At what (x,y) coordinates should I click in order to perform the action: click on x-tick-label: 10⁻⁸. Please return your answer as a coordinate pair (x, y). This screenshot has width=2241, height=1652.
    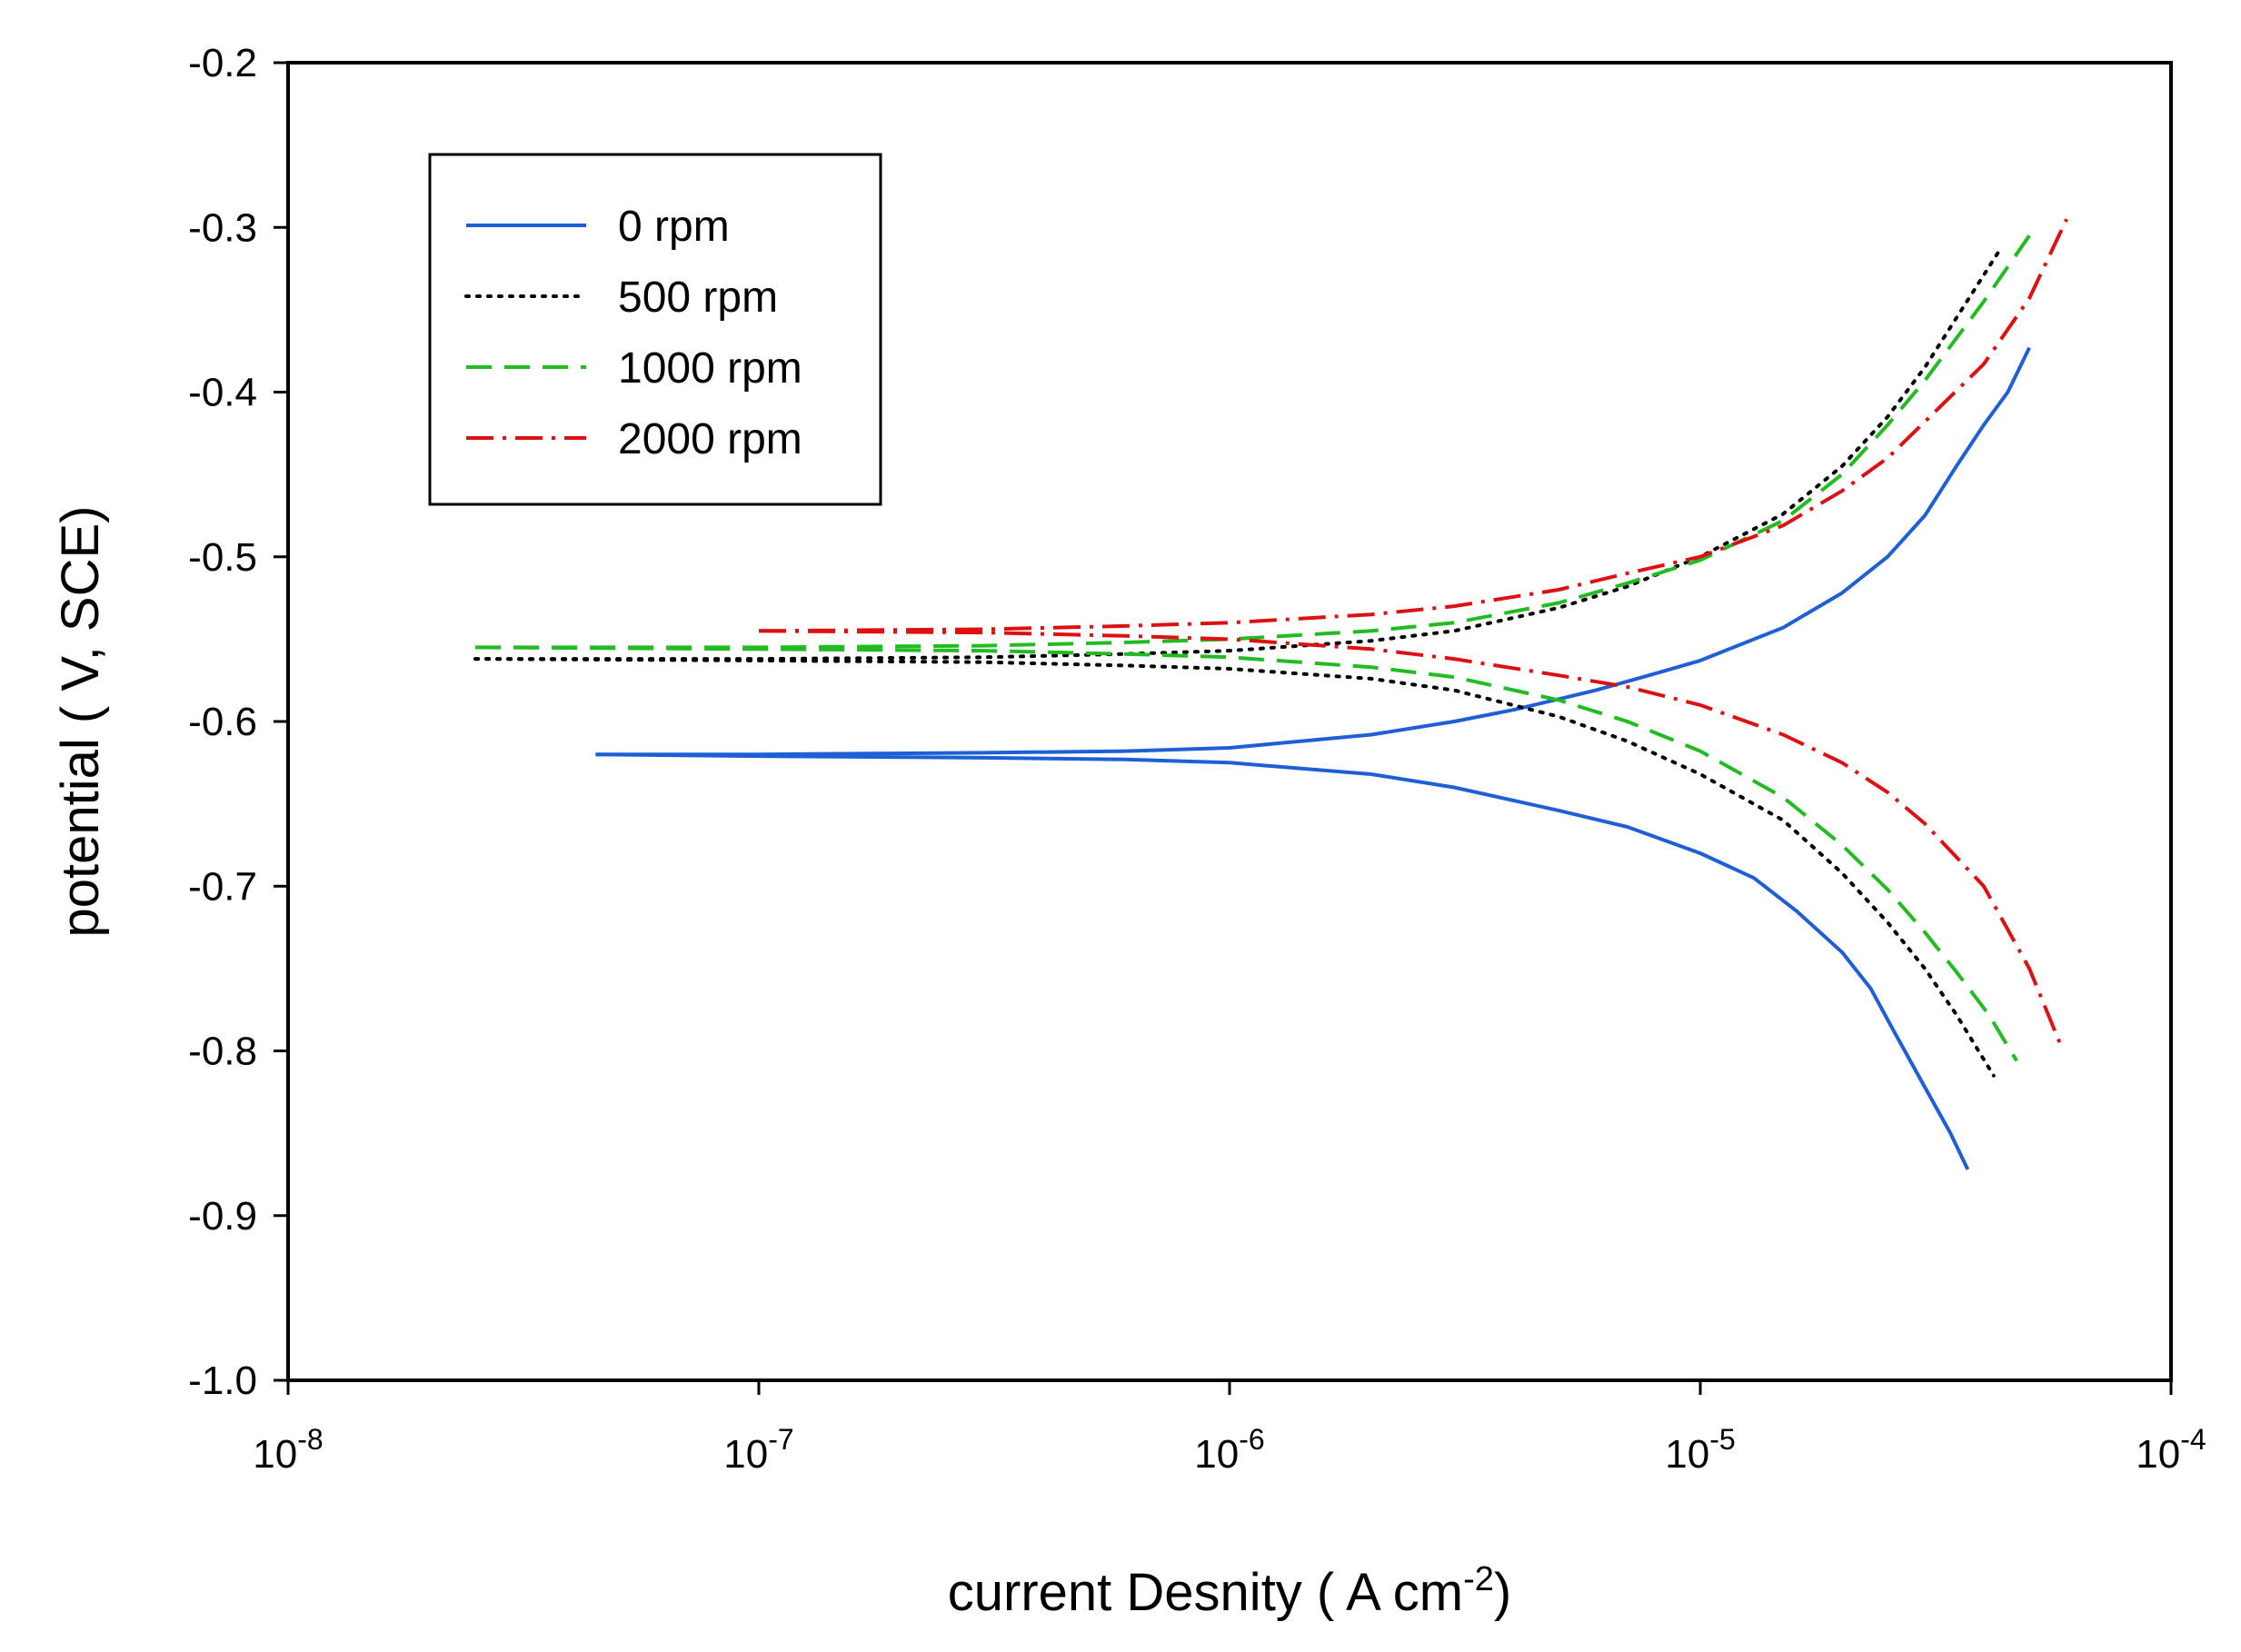
    Looking at the image, I should click on (288, 1450).